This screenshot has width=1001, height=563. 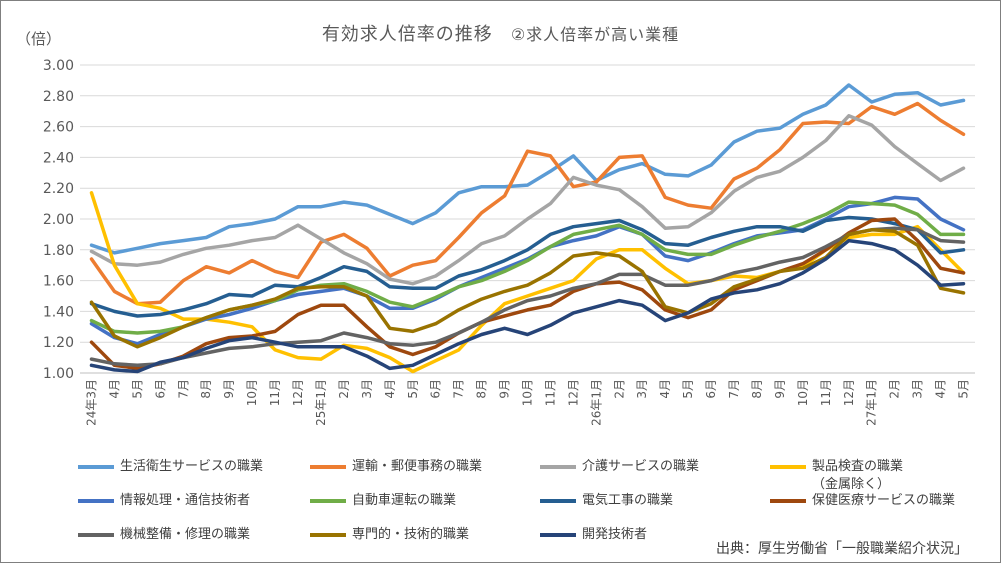 I want to click on y-axis-unit-label: （倍）, so click(x=39, y=39).